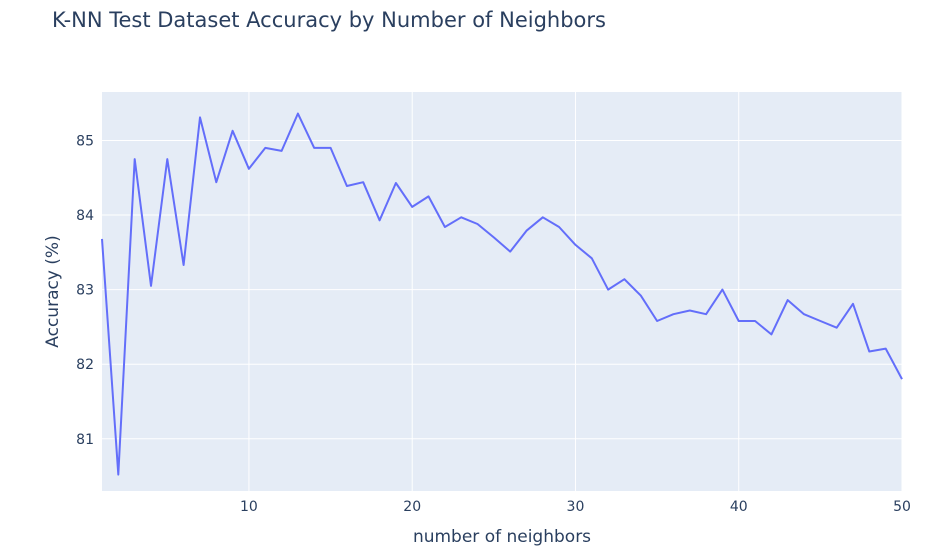 This screenshot has height=556, width=949. What do you see at coordinates (902, 507) in the screenshot?
I see `x-tick-label: 50` at bounding box center [902, 507].